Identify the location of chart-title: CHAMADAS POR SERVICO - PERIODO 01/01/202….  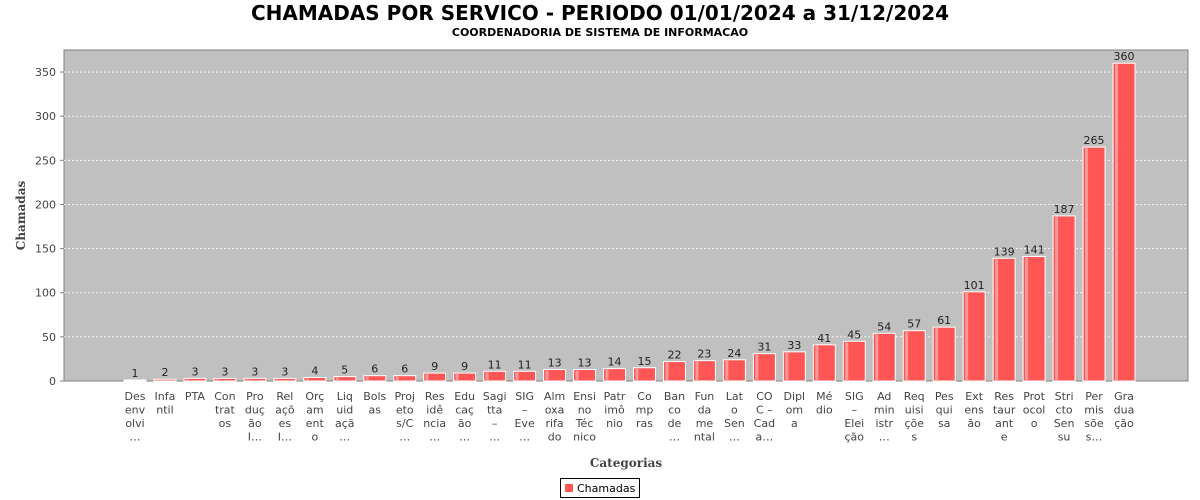
(600, 13).